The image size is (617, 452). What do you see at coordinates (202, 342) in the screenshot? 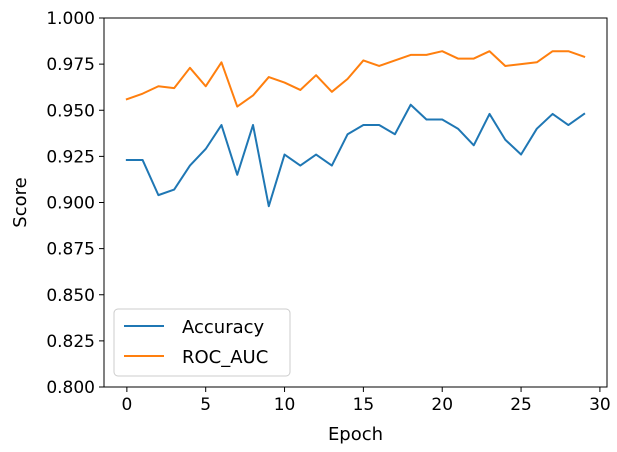
I see `legend: Accuracy ROC_AUC` at bounding box center [202, 342].